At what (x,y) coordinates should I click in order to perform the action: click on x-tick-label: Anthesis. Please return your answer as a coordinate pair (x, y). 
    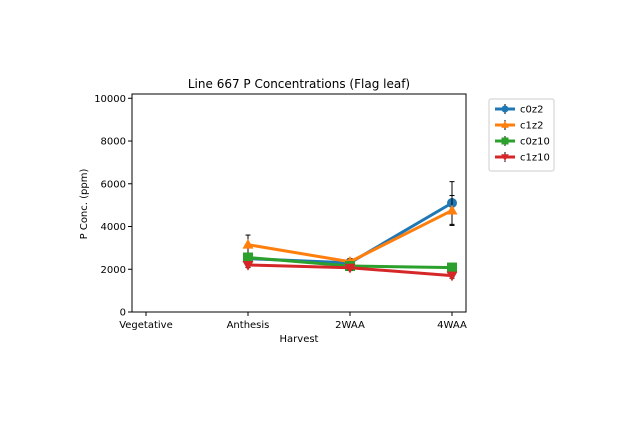
    Looking at the image, I should click on (248, 325).